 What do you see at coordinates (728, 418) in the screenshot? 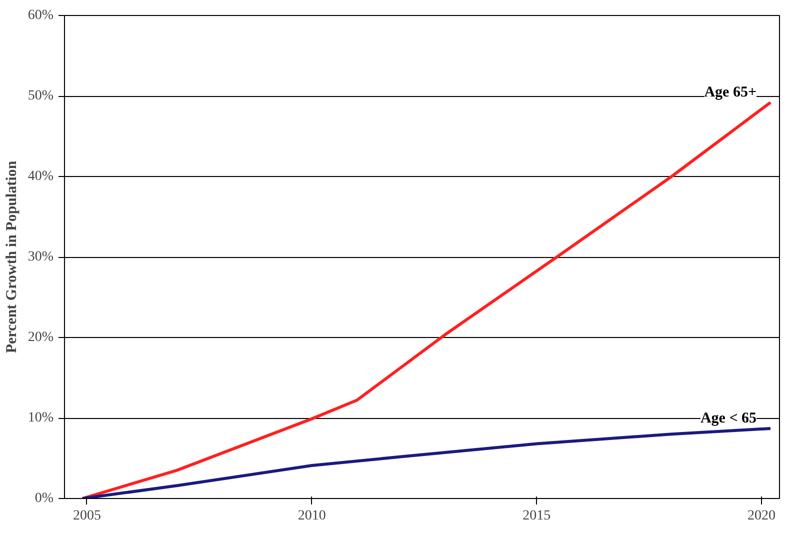
I see `series-label: Age < 65` at bounding box center [728, 418].